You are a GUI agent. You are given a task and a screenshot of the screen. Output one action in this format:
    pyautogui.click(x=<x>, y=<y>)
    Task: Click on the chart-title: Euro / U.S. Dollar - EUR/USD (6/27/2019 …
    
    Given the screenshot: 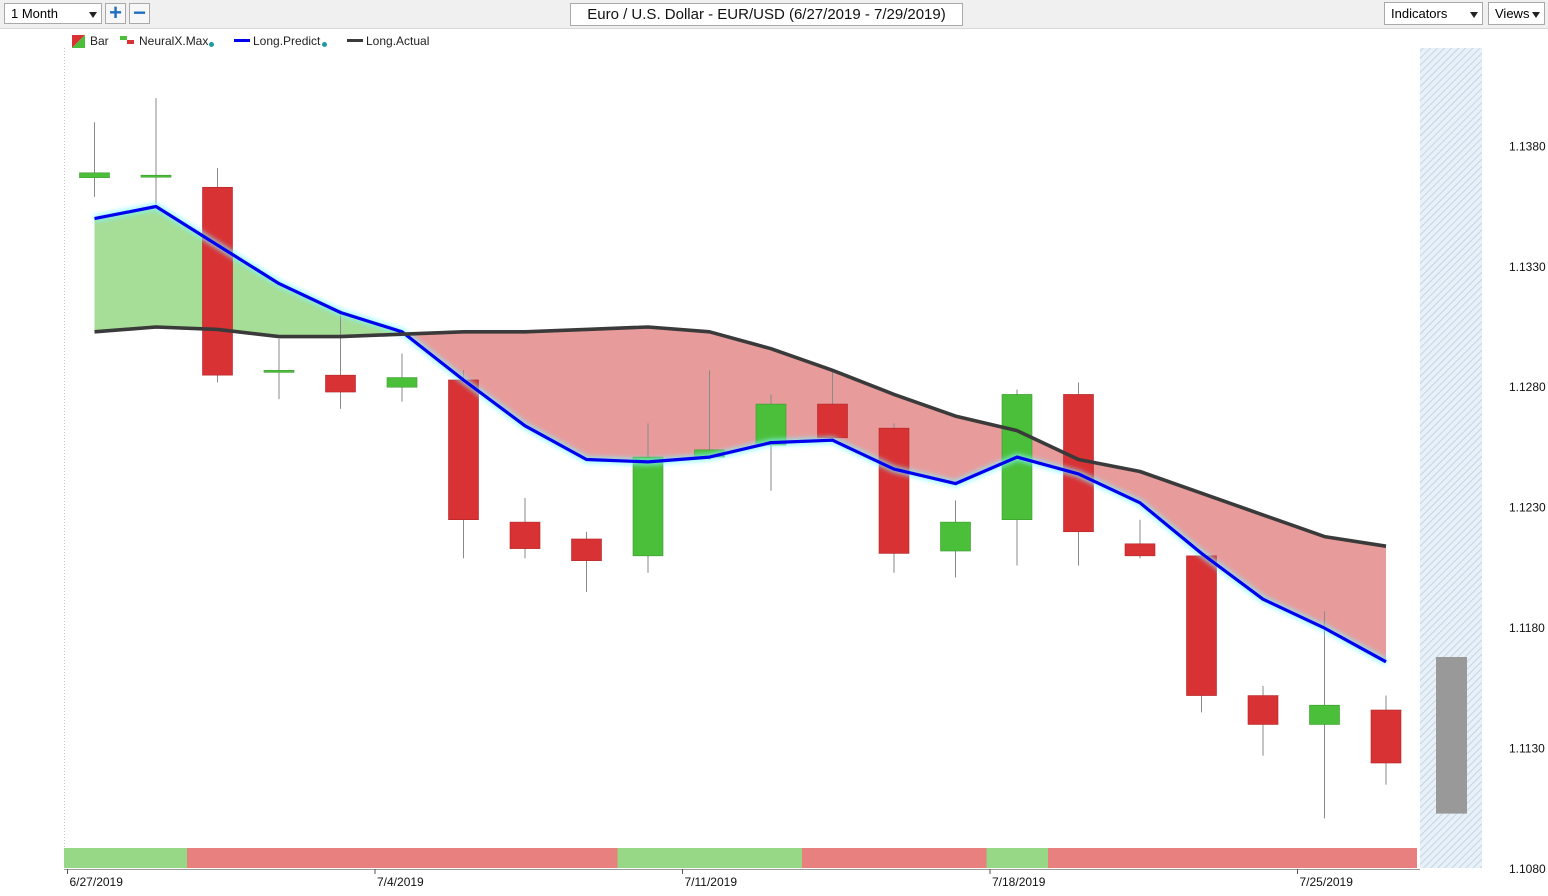 What is the action you would take?
    pyautogui.click(x=766, y=14)
    